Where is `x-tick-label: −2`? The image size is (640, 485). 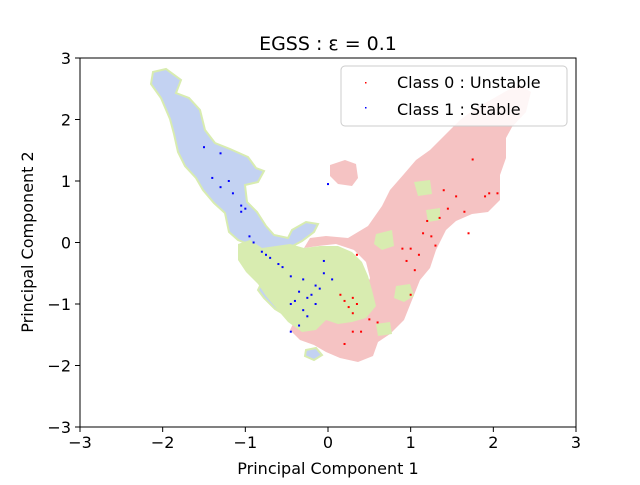
x-tick-label: −2 is located at coordinates (163, 442).